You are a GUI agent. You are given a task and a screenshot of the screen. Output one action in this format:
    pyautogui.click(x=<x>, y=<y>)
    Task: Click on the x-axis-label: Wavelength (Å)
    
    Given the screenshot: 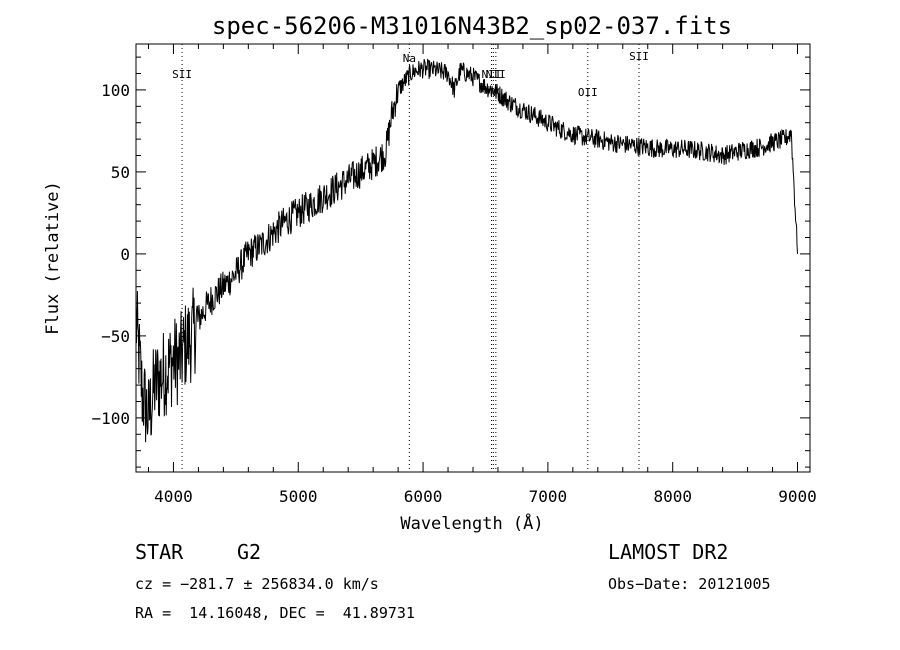 What is the action you would take?
    pyautogui.click(x=471, y=523)
    